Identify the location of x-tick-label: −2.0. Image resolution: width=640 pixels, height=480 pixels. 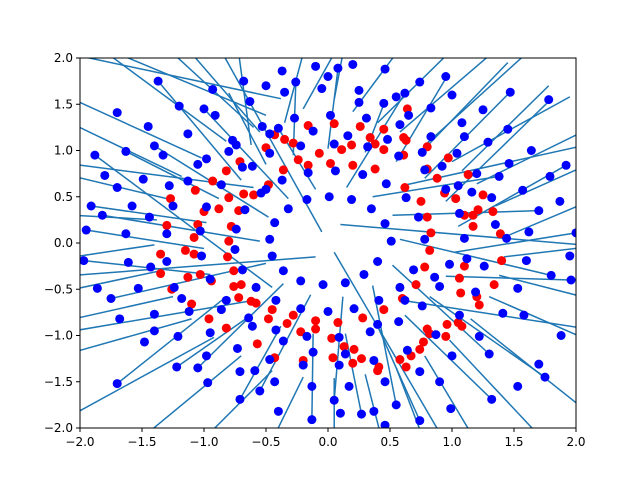
(79, 442).